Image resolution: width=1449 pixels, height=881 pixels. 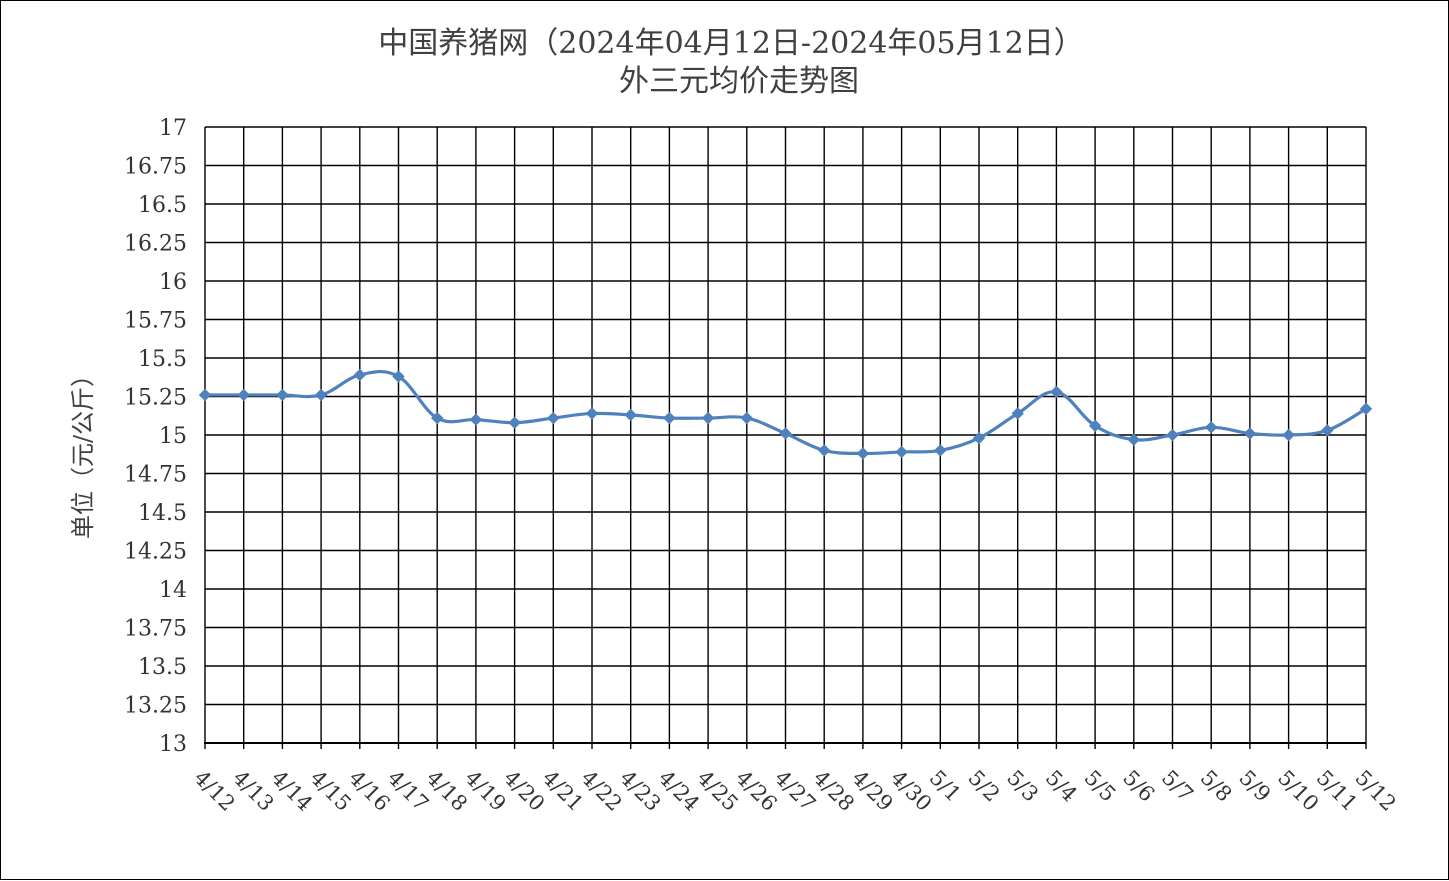 What do you see at coordinates (872, 791) in the screenshot?
I see `x-tick-label: 4/29` at bounding box center [872, 791].